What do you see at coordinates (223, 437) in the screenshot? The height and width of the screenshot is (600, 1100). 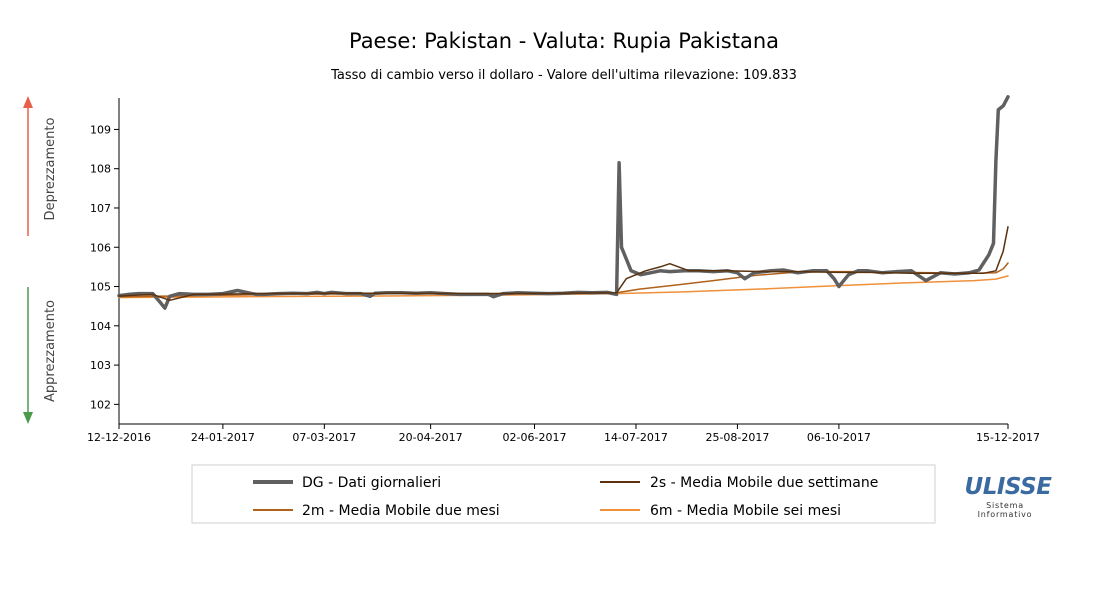 I see `x-tick-label: 24-01-2017` at bounding box center [223, 437].